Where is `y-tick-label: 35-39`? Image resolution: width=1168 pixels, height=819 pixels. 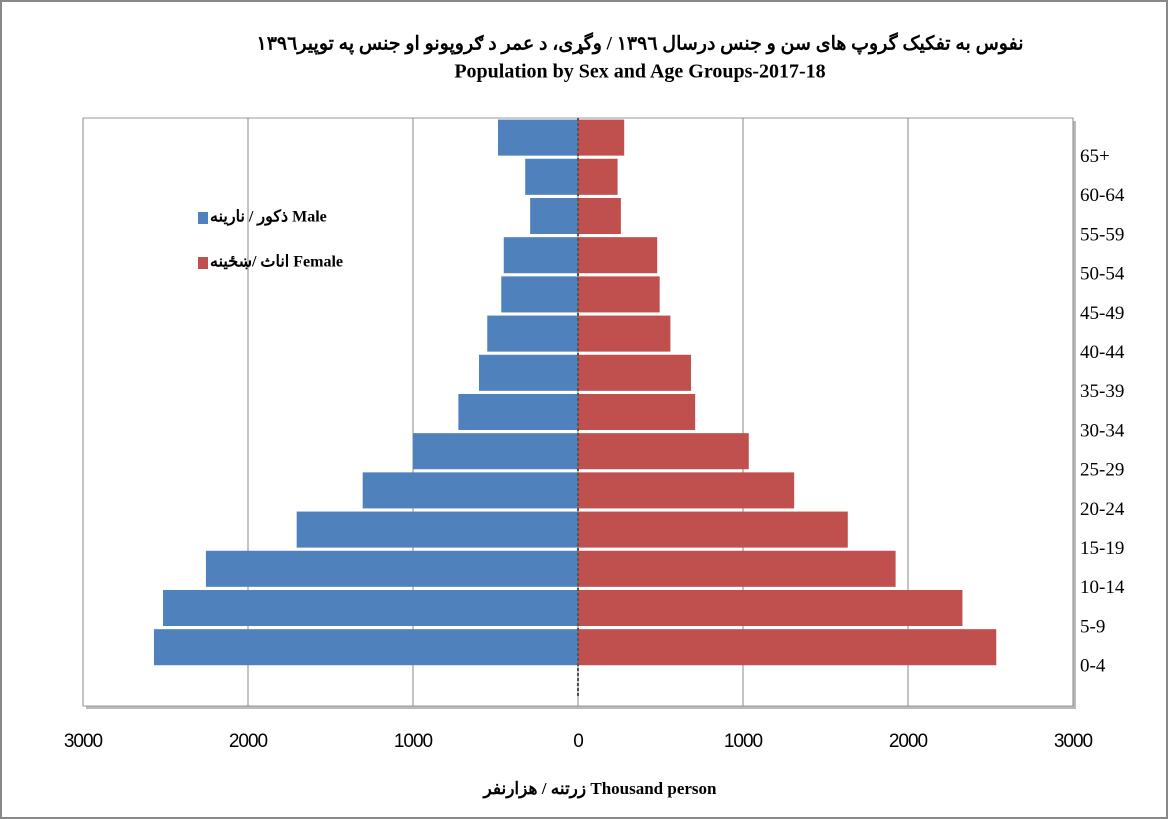 y-tick-label: 35-39 is located at coordinates (1102, 391).